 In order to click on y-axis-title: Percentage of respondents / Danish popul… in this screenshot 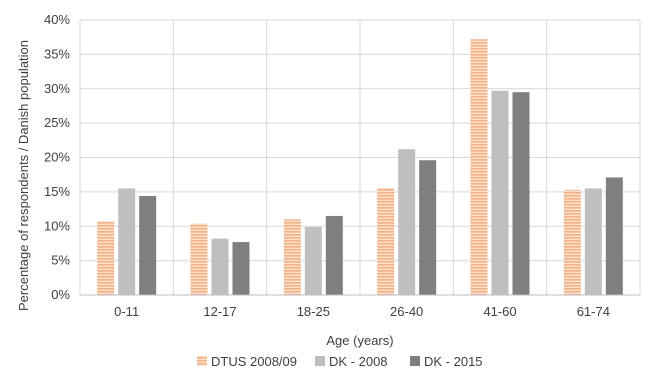, I will do `click(23, 175)`.